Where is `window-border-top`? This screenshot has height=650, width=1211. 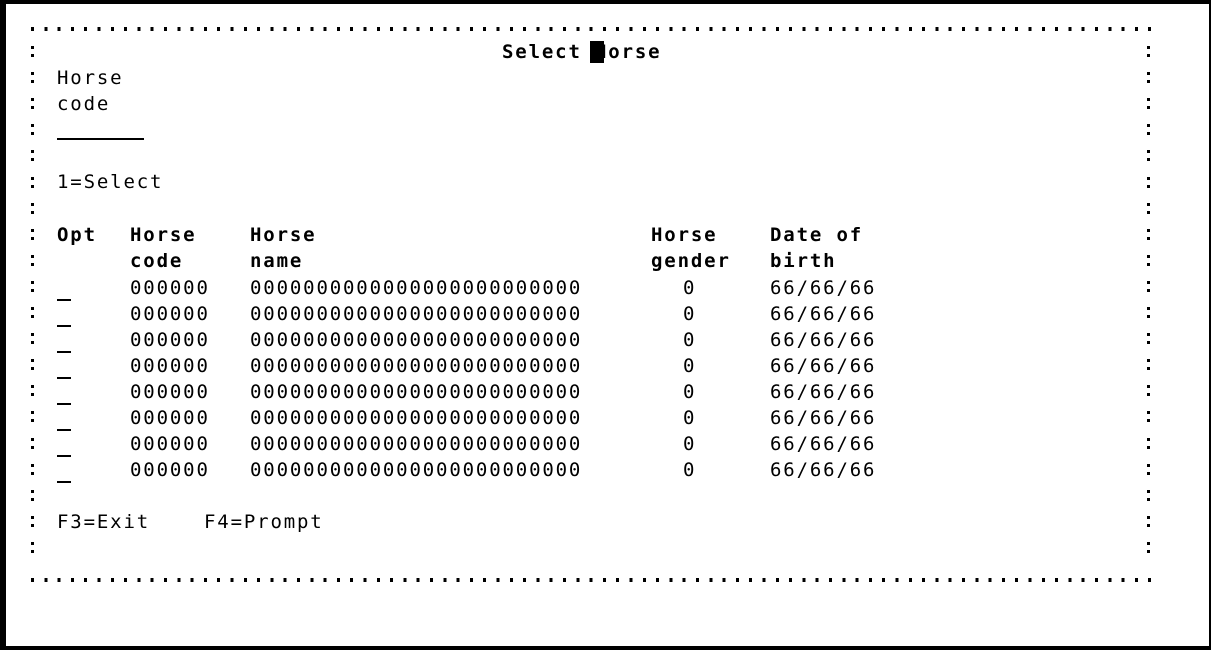
window-border-top is located at coordinates (591, 29).